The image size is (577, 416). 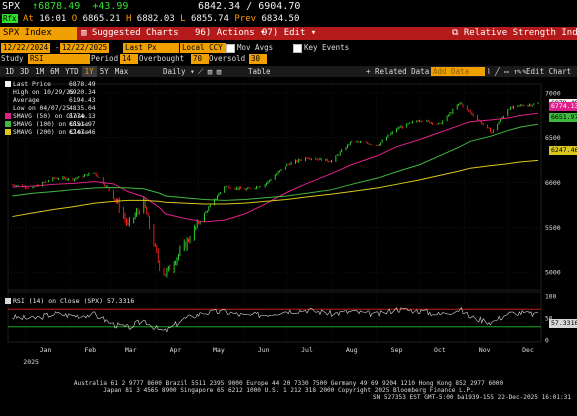 I want to click on study-title: ⧉ Relative Strength Index, so click(x=514, y=33).